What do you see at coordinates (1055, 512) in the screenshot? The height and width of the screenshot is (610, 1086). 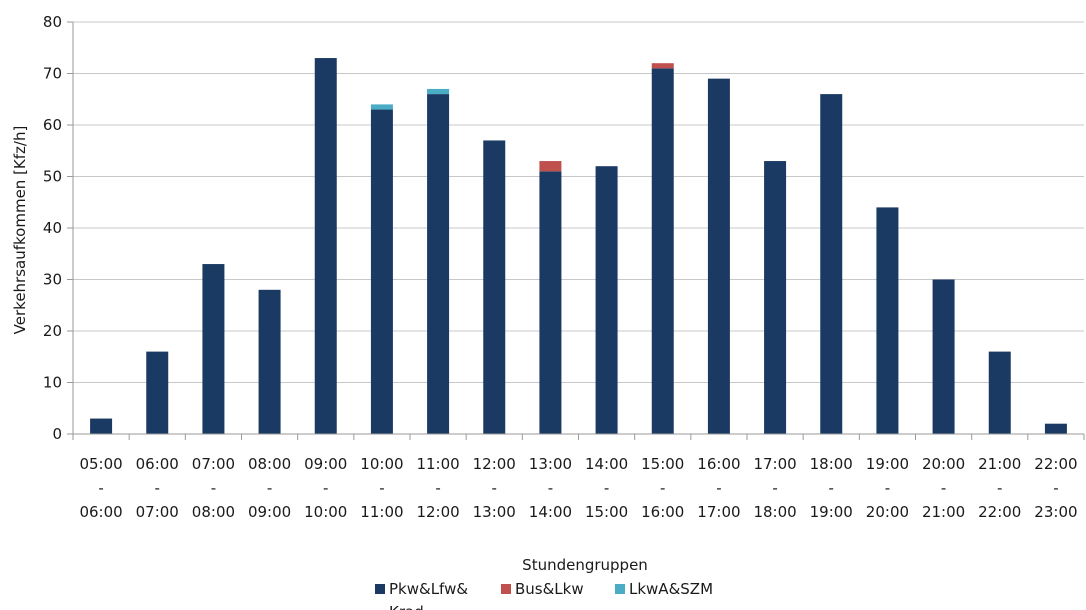 I see `x-tick-label: 23:00` at bounding box center [1055, 512].